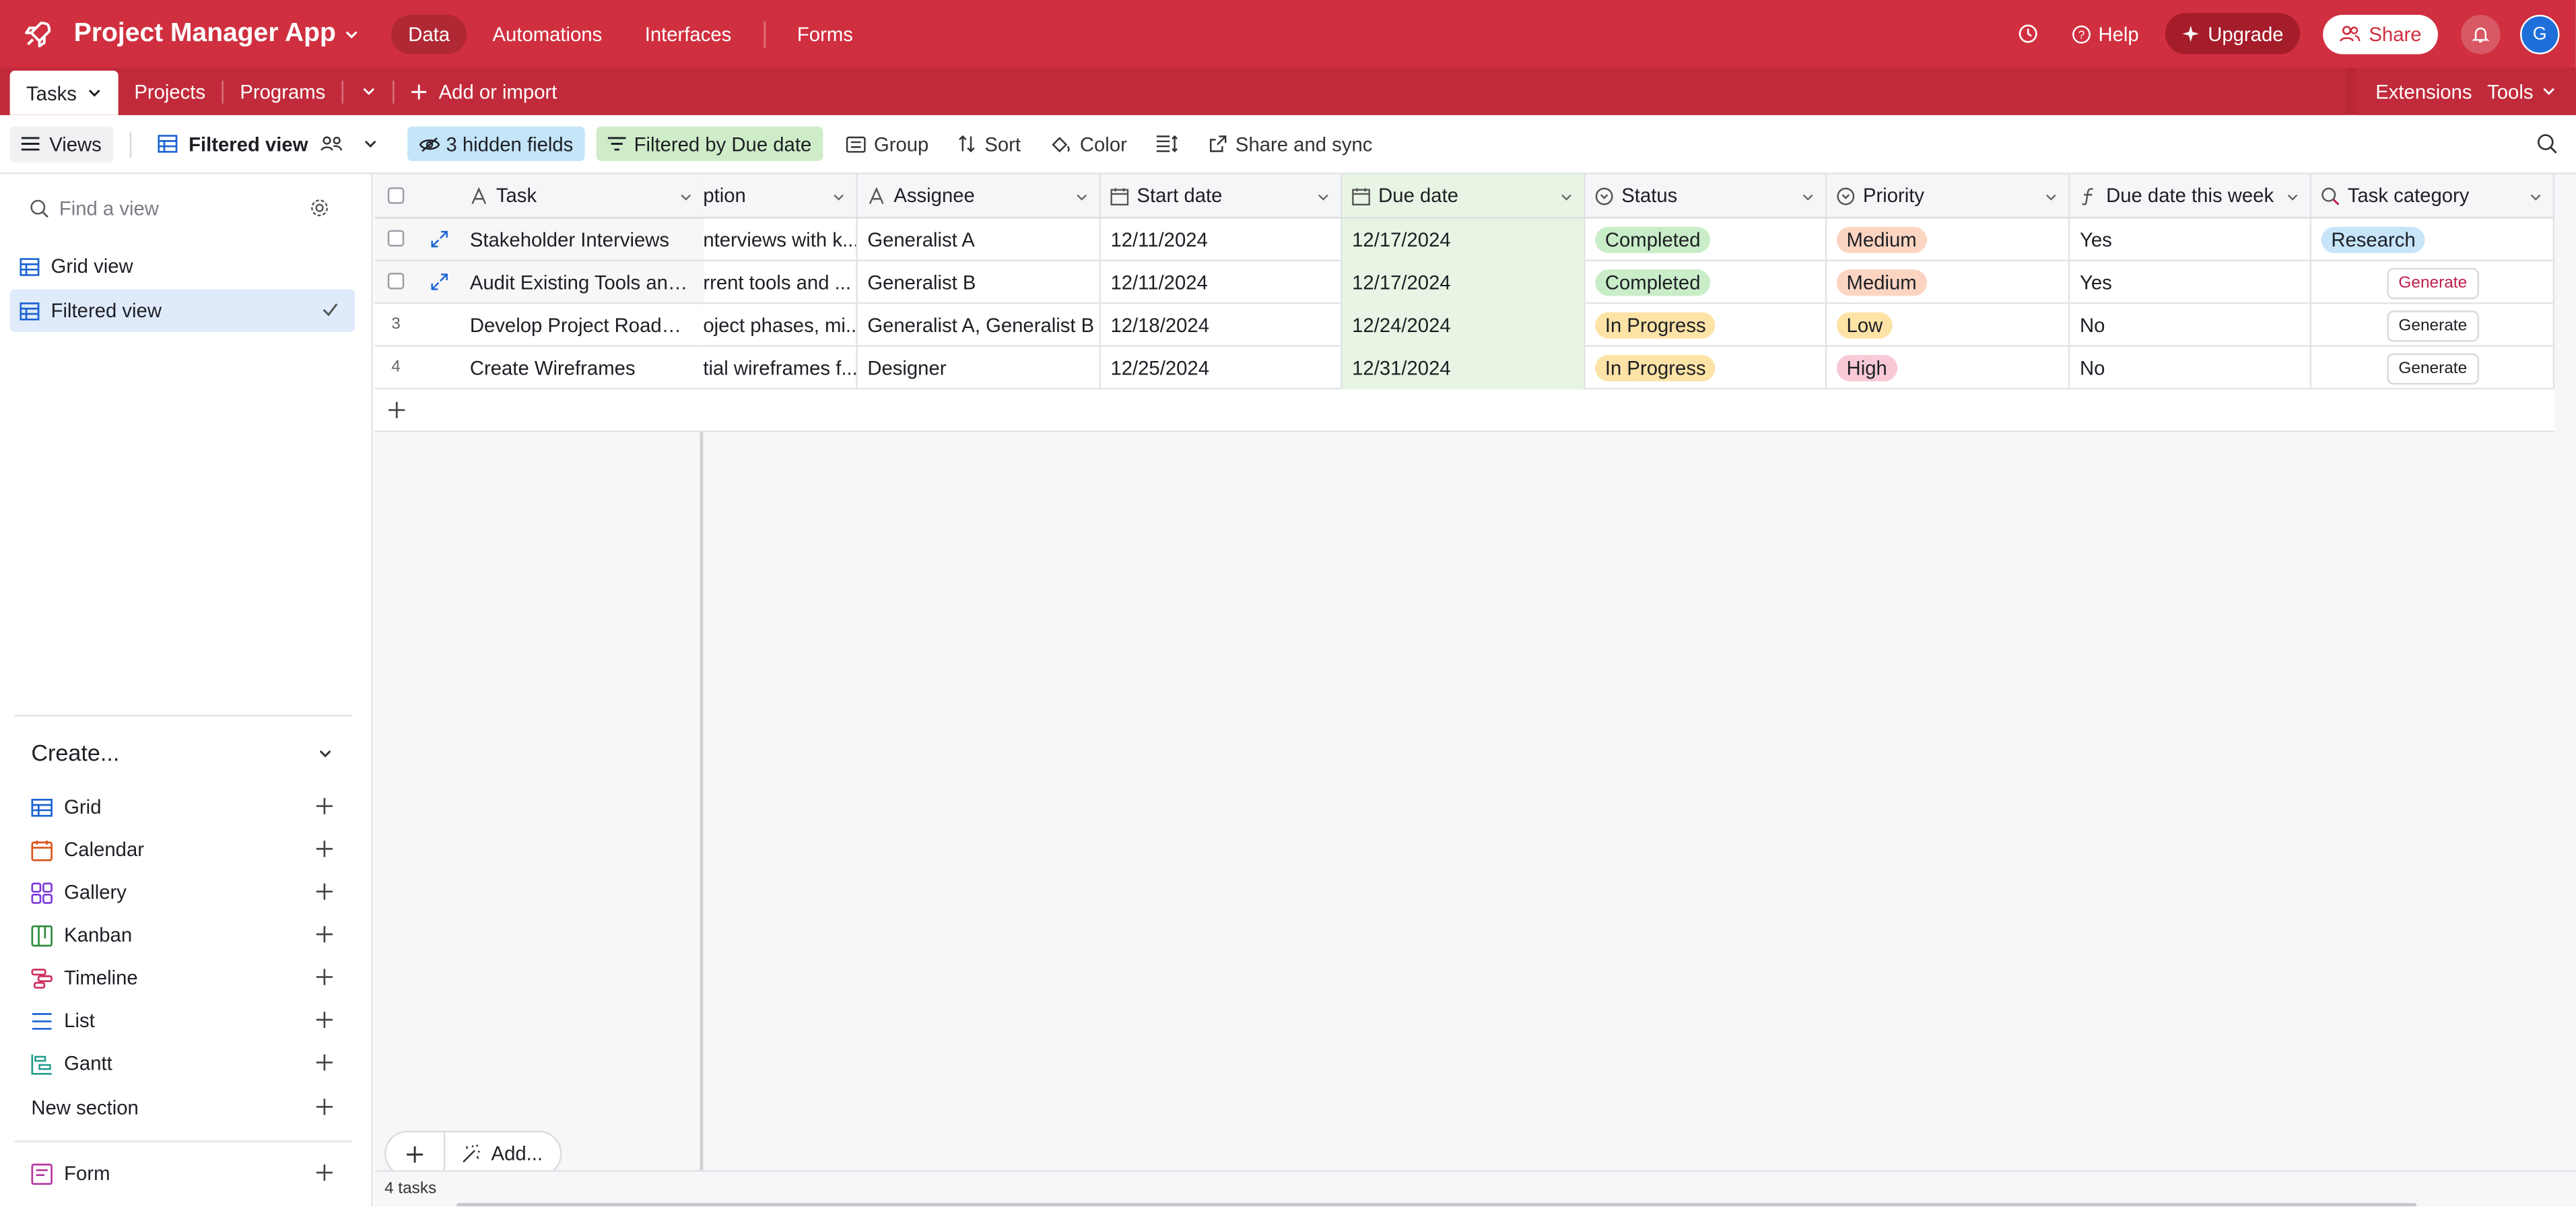 The height and width of the screenshot is (1207, 2576). Describe the element at coordinates (2433, 239) in the screenshot. I see `task-category-cell: Research` at that location.